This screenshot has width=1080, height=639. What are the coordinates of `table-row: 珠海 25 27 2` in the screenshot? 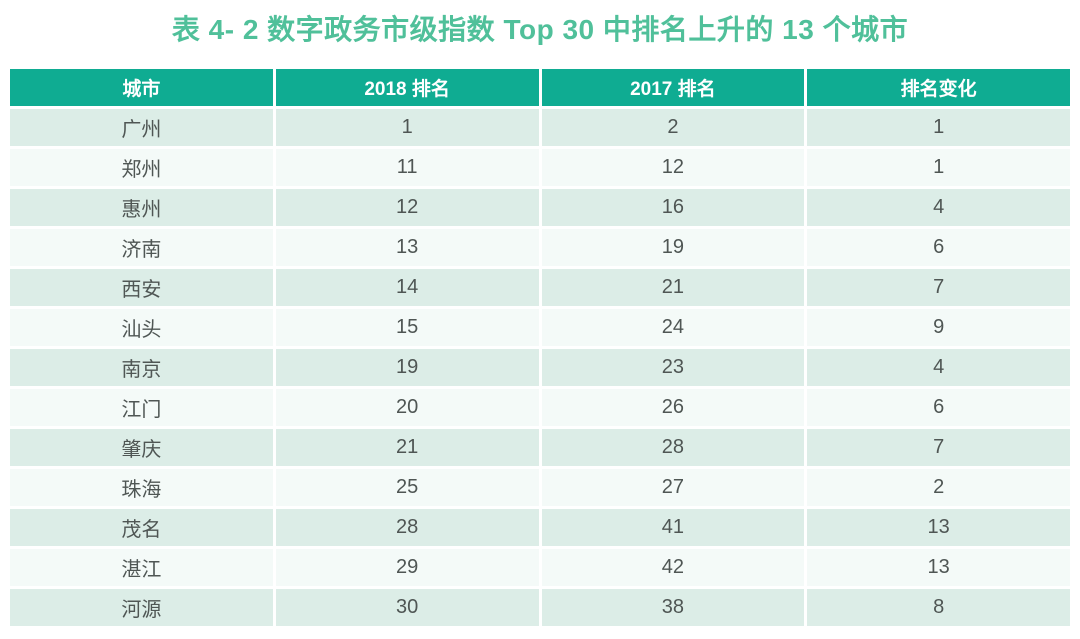 It's located at (540, 487).